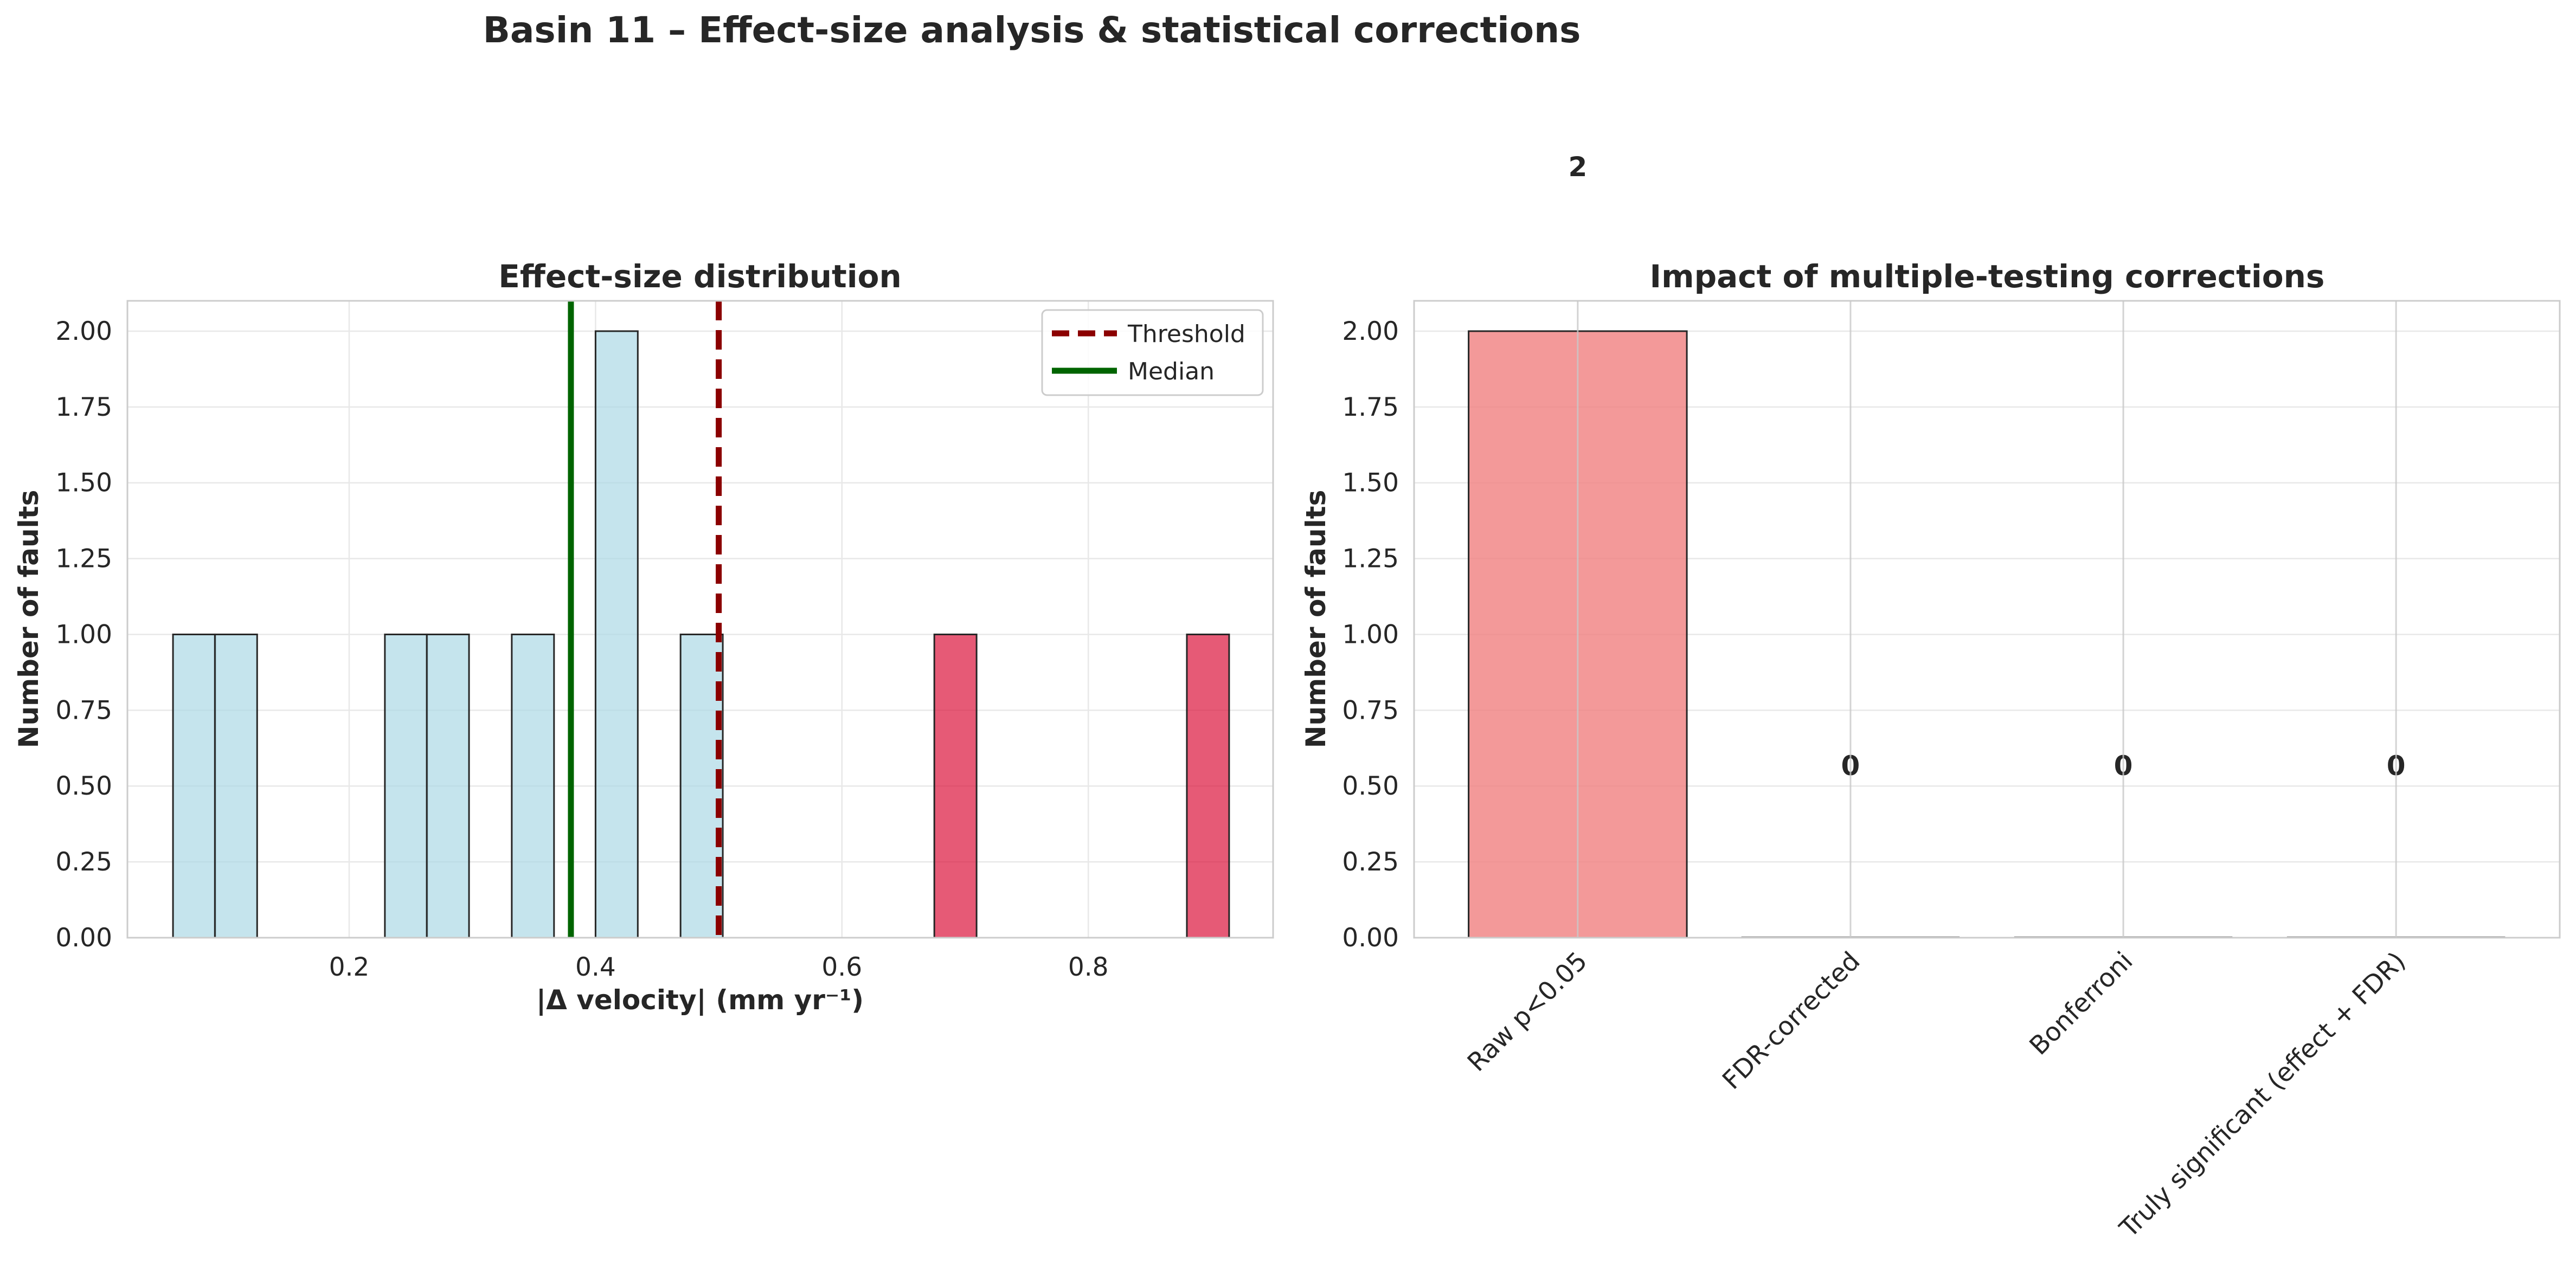  Describe the element at coordinates (719, 967) in the screenshot. I see `histogram-x-tick-labels: 0.2 0.4 0.6 0.8` at that location.